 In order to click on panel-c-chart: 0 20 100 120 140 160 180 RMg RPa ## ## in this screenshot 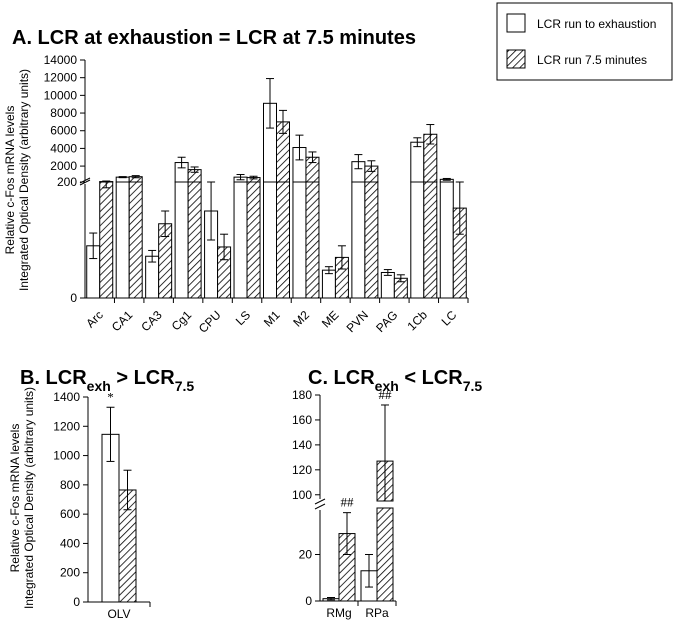, I will do `click(344, 503)`.